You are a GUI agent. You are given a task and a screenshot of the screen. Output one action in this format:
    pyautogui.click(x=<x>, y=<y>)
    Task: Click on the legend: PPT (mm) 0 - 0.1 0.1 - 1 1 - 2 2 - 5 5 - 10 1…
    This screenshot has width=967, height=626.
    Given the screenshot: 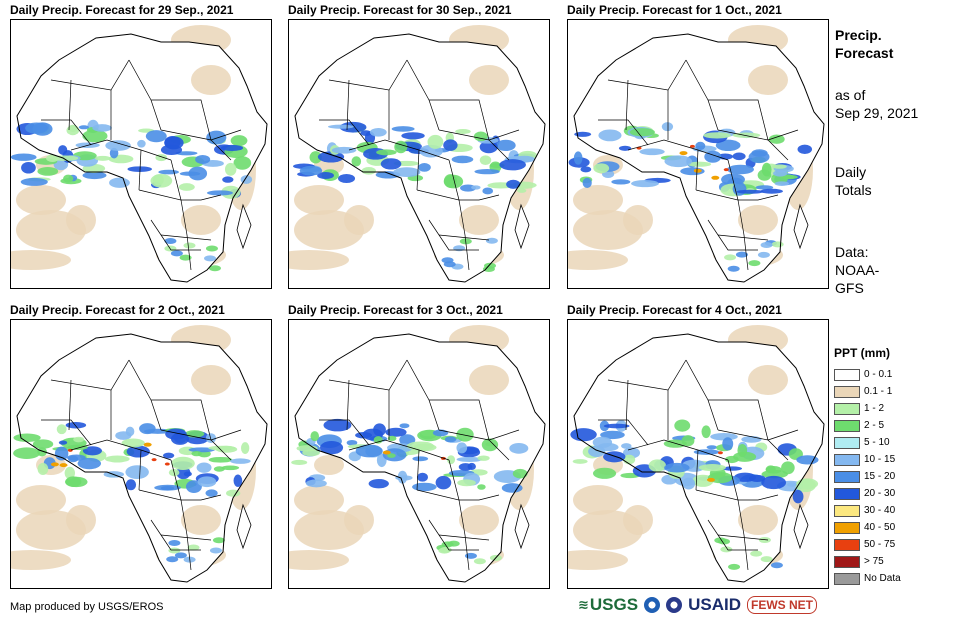 What is the action you would take?
    pyautogui.click(x=867, y=466)
    